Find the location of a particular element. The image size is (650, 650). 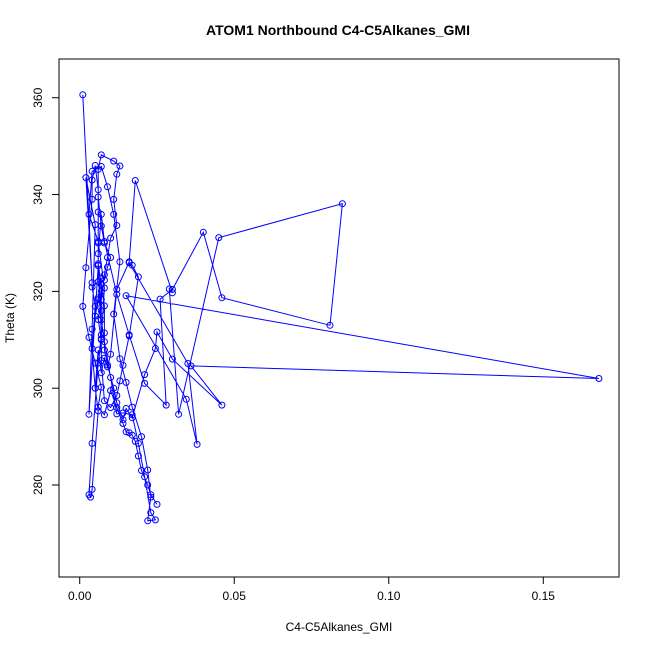

chart-title: ATOM1 Northbound C4-C5Alkanes_GMI is located at coordinates (338, 30).